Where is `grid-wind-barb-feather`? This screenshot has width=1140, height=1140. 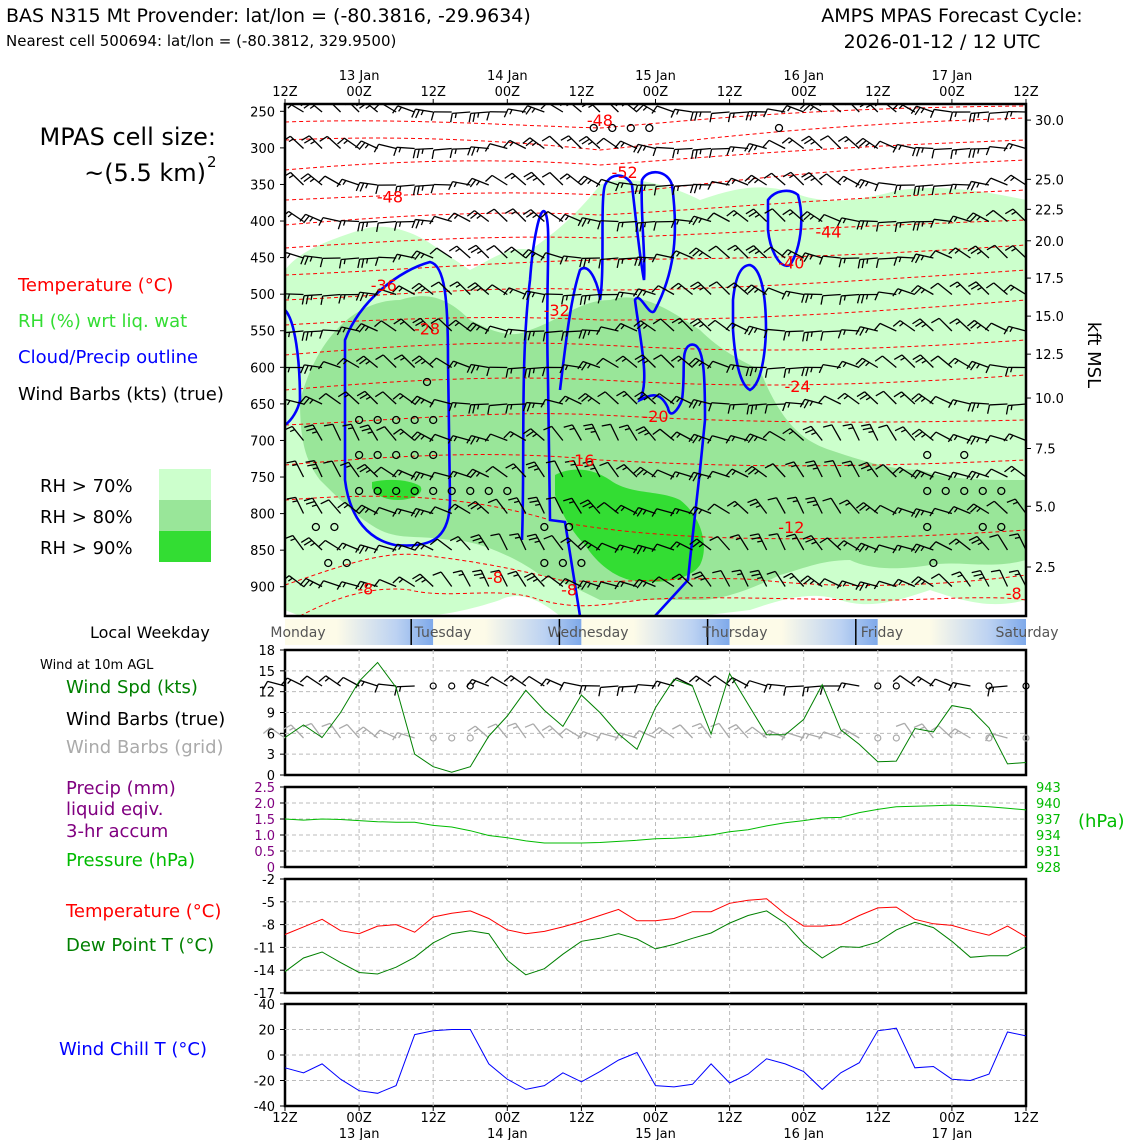
grid-wind-barb-feather is located at coordinates (359, 729).